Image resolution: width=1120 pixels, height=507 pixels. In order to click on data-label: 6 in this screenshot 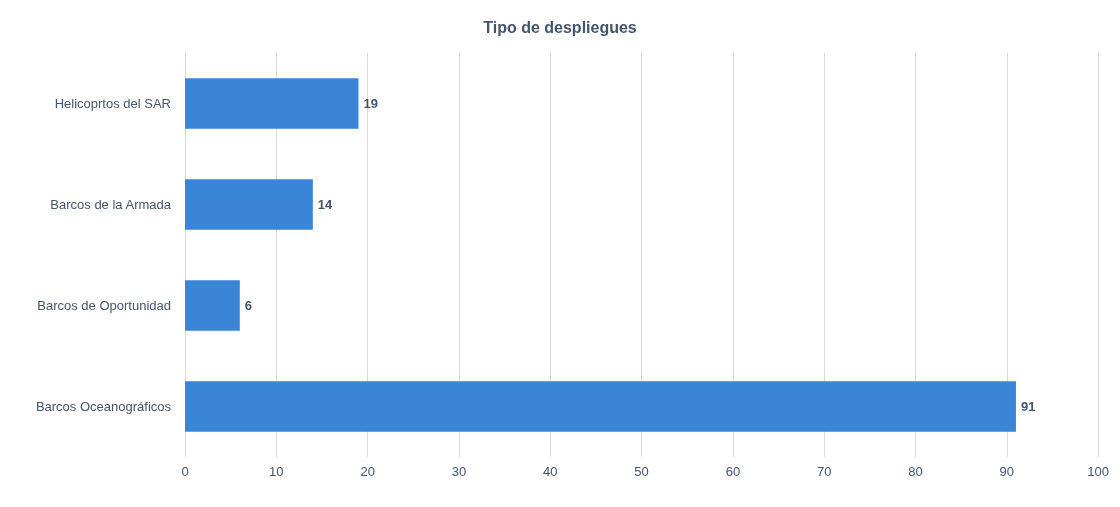, I will do `click(248, 305)`.